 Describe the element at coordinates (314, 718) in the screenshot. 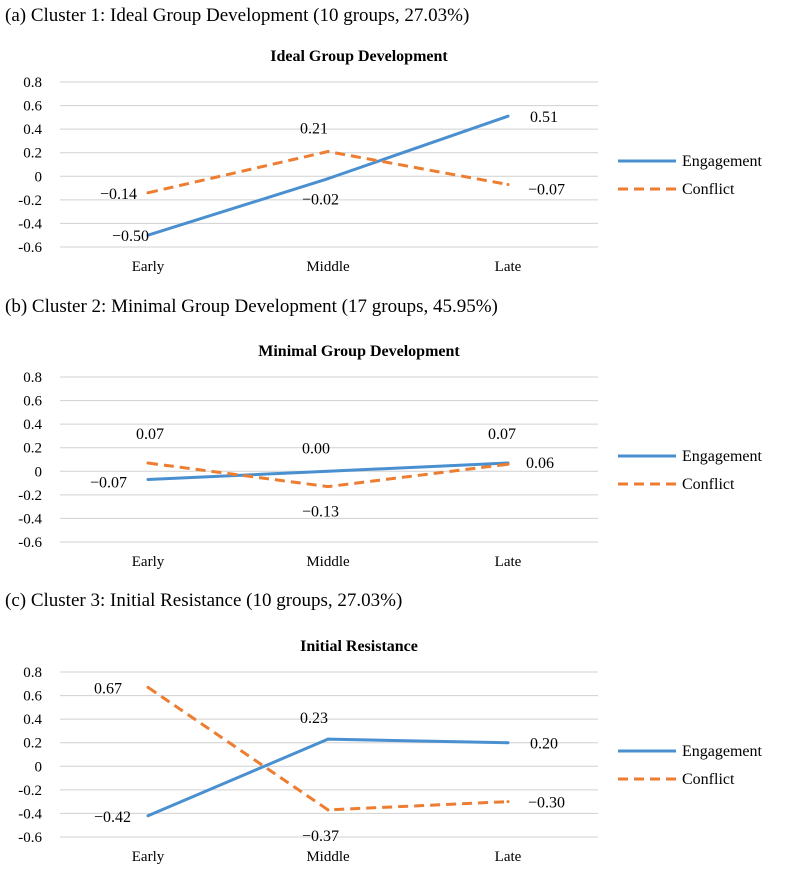

I see `data-label: 0.23` at that location.